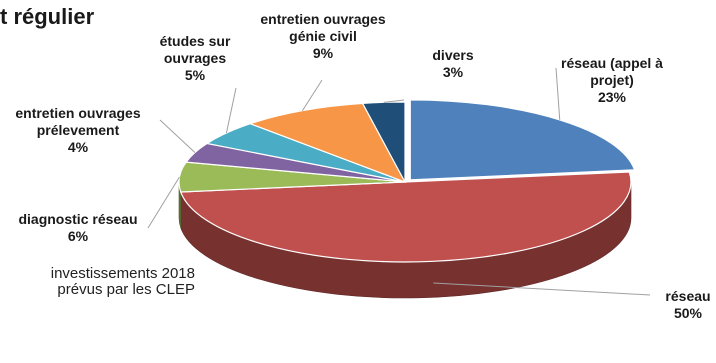  I want to click on slice-value-label: 6%, so click(78, 236).